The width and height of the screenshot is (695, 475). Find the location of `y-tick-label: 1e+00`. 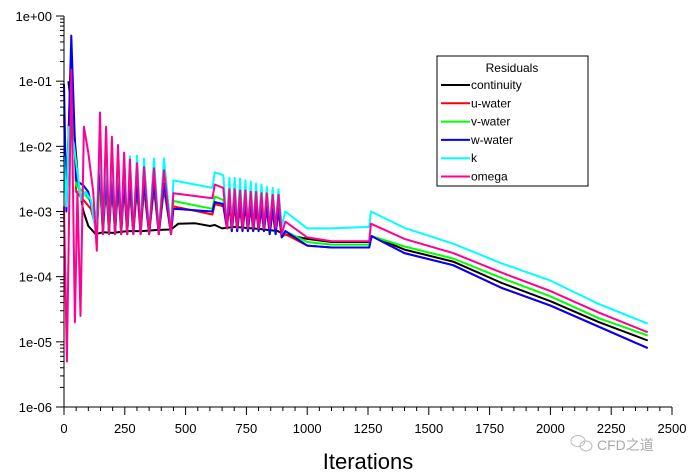

y-tick-label: 1e+00 is located at coordinates (33, 16).